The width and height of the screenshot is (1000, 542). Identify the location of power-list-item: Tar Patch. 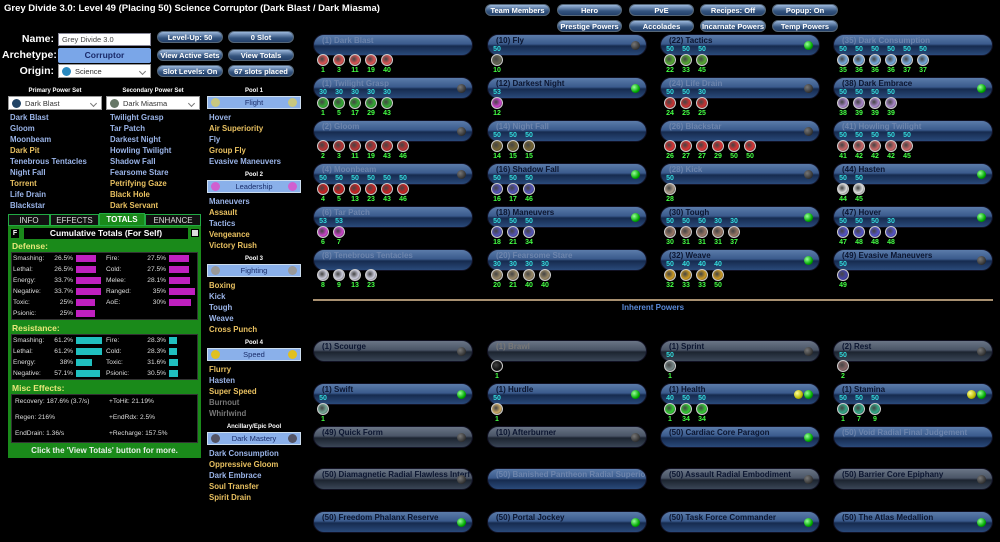
(127, 128).